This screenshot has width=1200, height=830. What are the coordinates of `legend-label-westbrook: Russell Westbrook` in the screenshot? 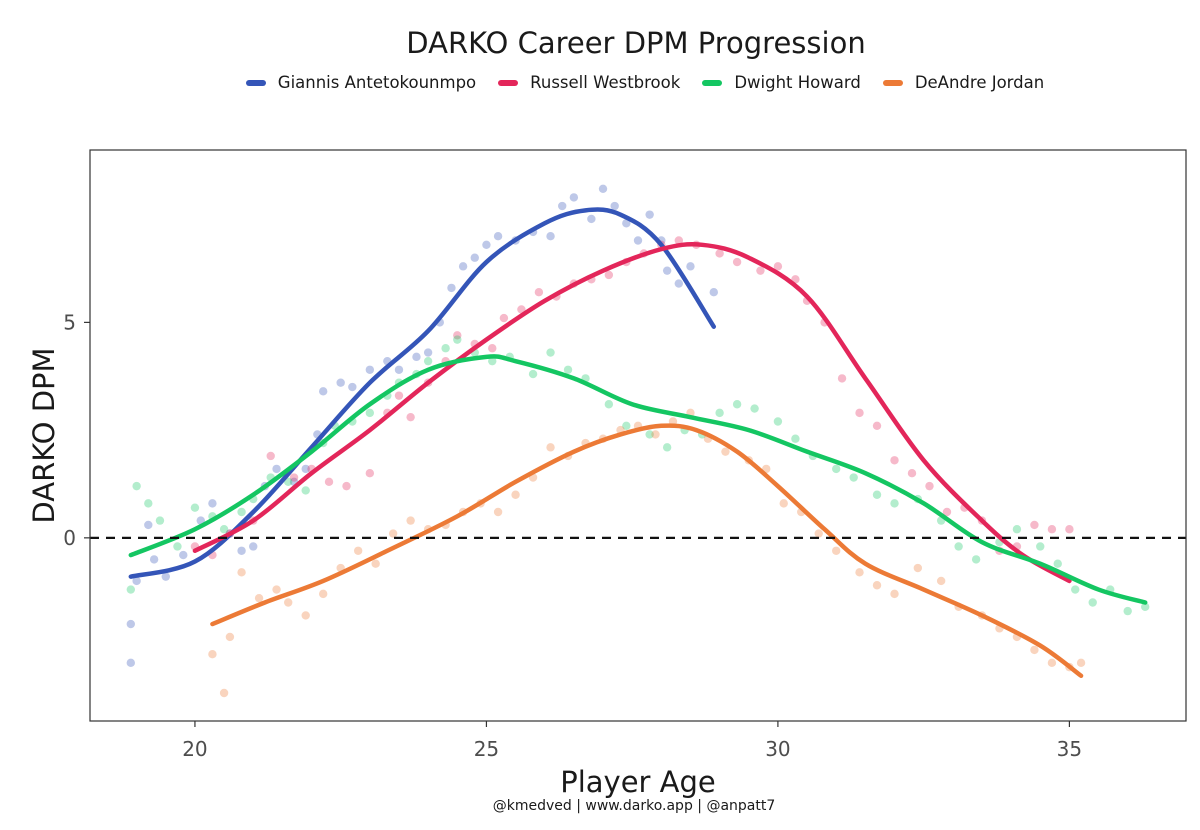 It's located at (605, 82).